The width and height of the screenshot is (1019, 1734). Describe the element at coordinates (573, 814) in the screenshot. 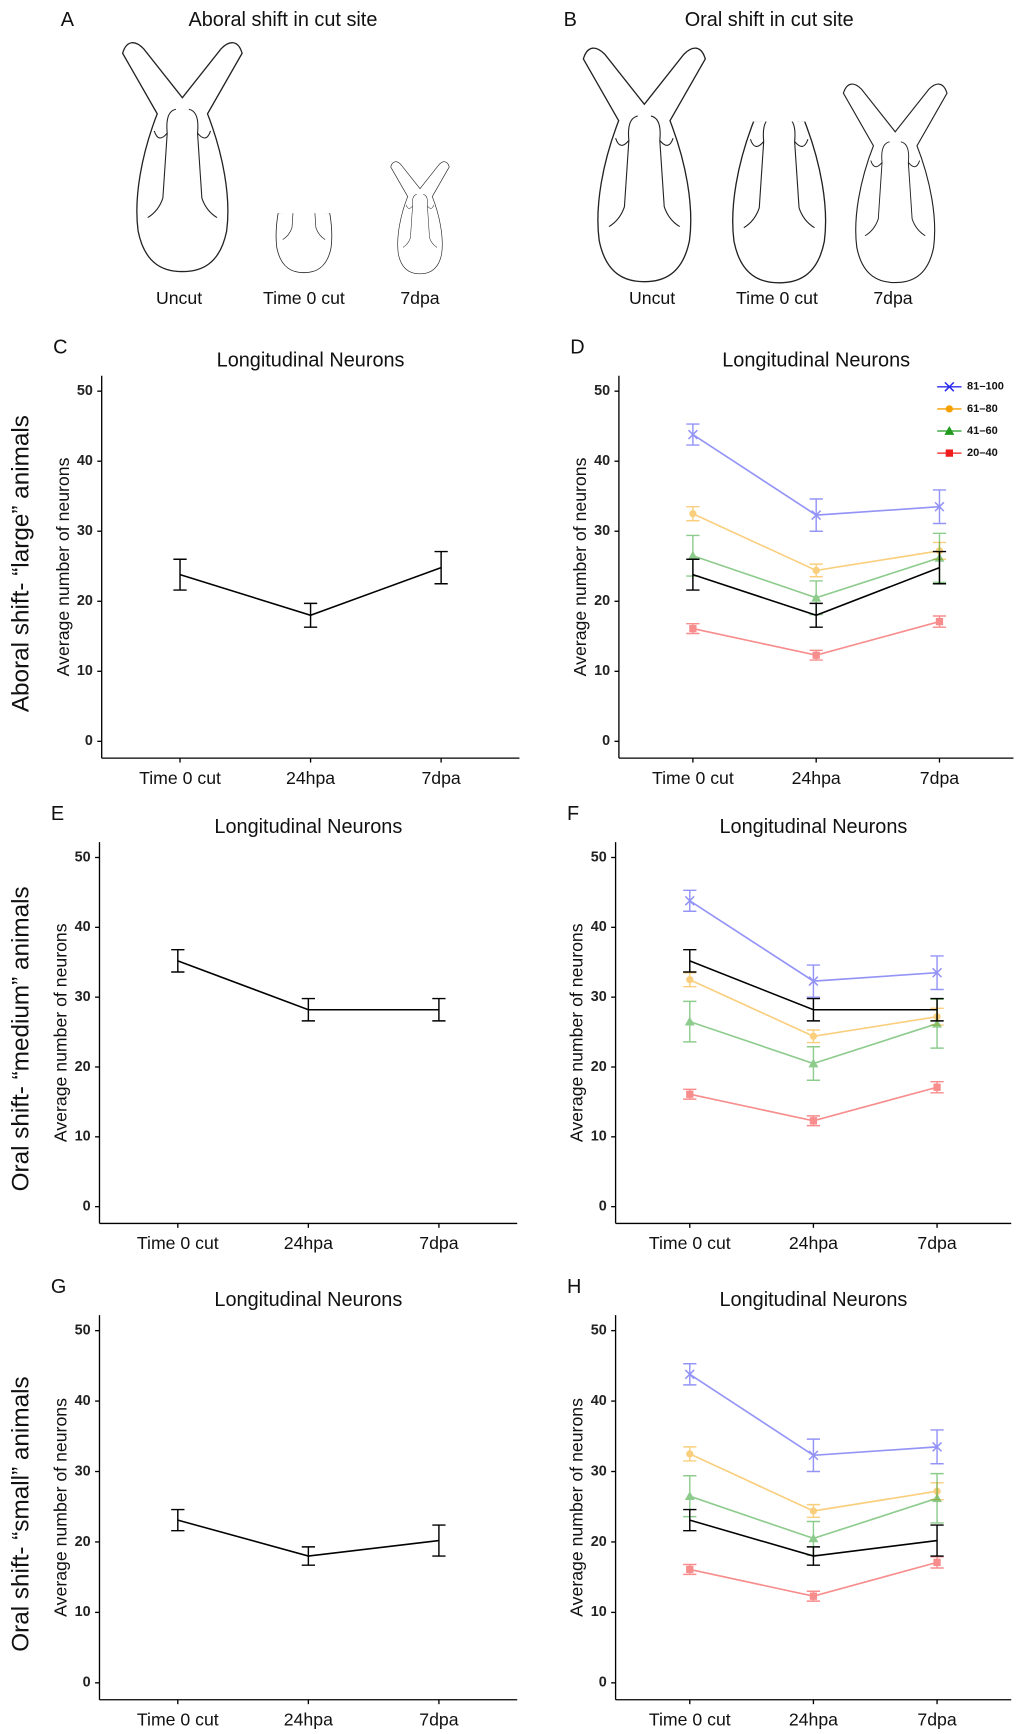

I see `panel-letter: F` at that location.